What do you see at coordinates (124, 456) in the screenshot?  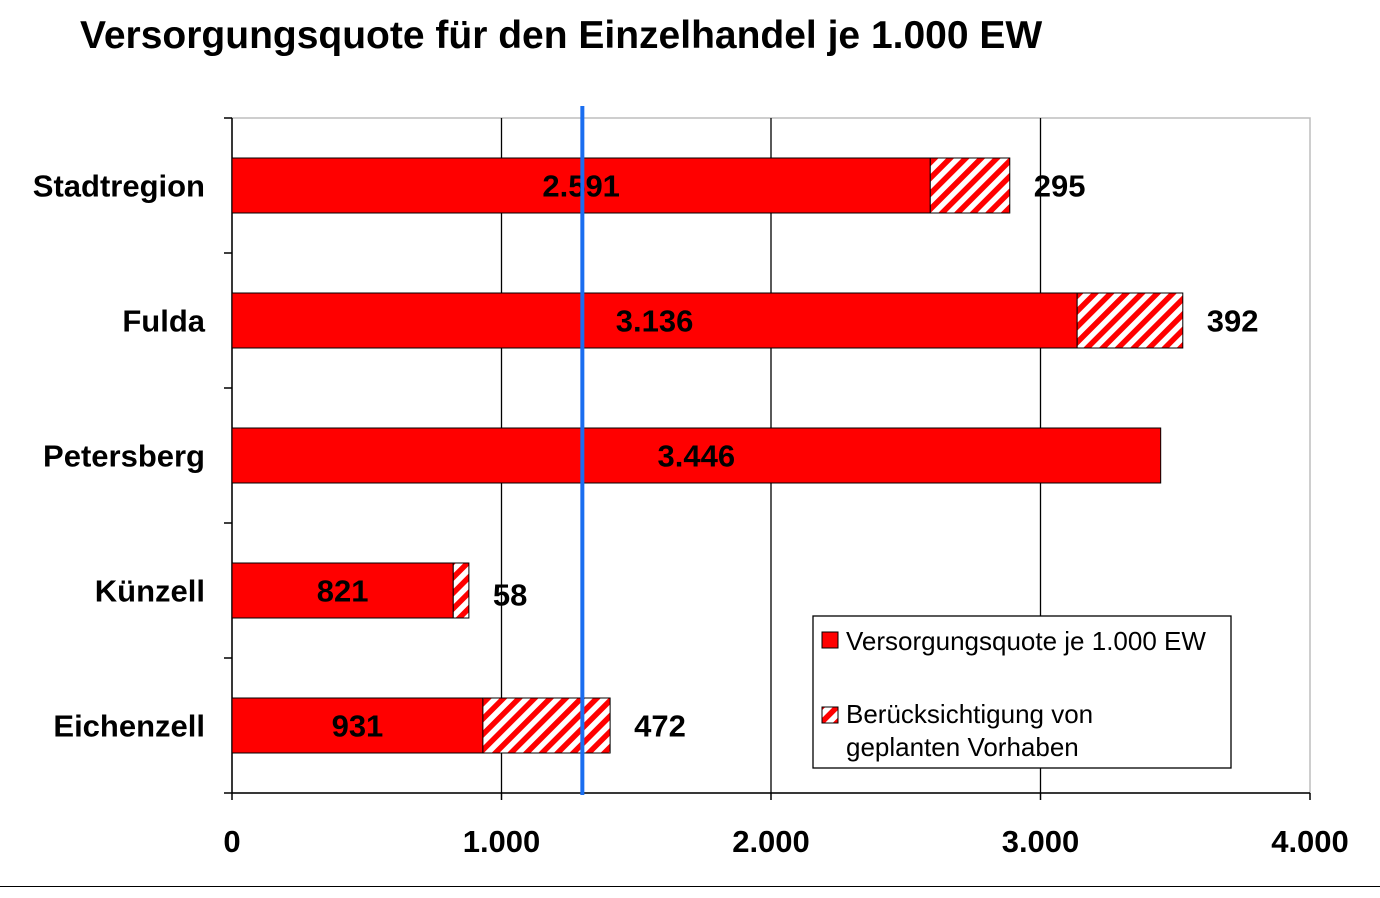 I see `y-category-label: Petersberg` at bounding box center [124, 456].